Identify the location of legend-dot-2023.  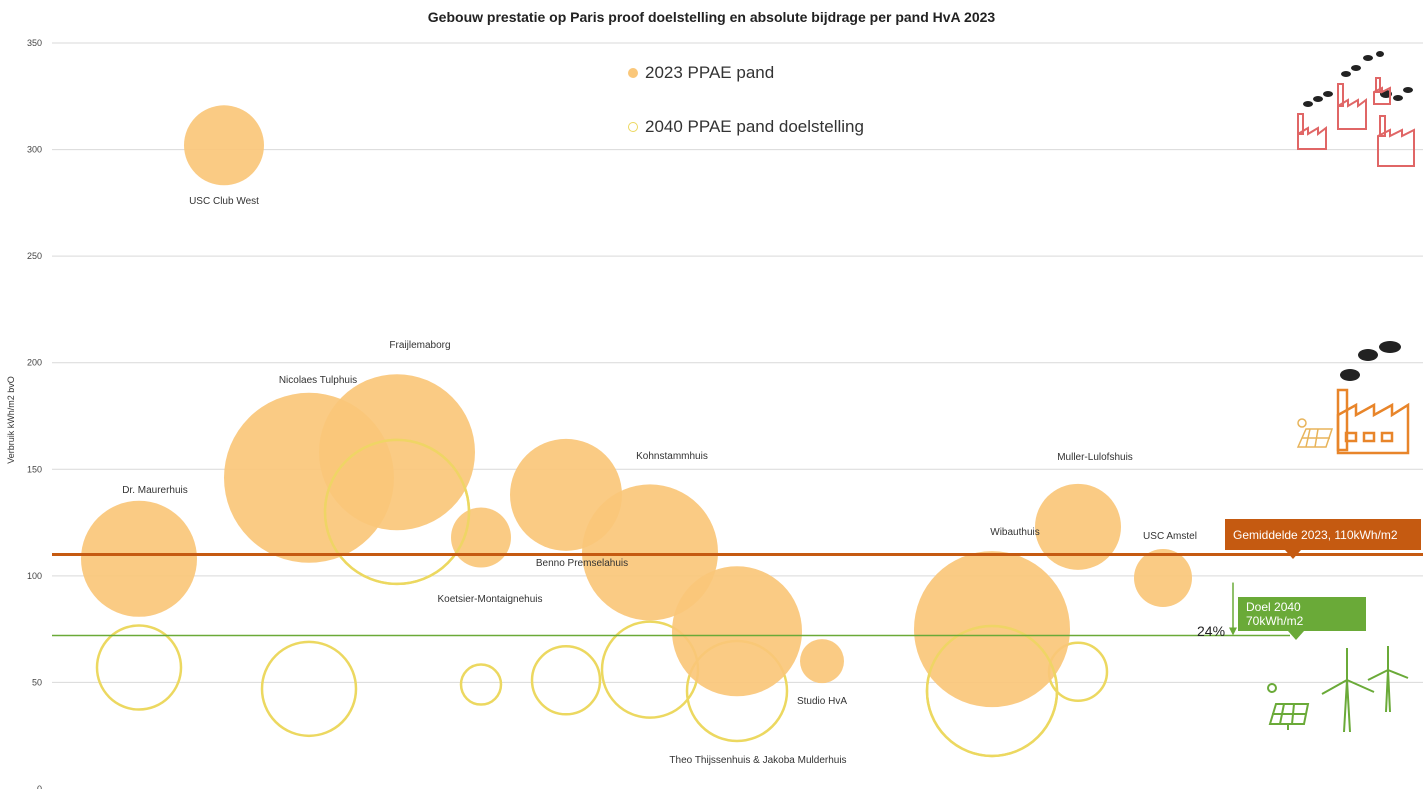
(633, 73).